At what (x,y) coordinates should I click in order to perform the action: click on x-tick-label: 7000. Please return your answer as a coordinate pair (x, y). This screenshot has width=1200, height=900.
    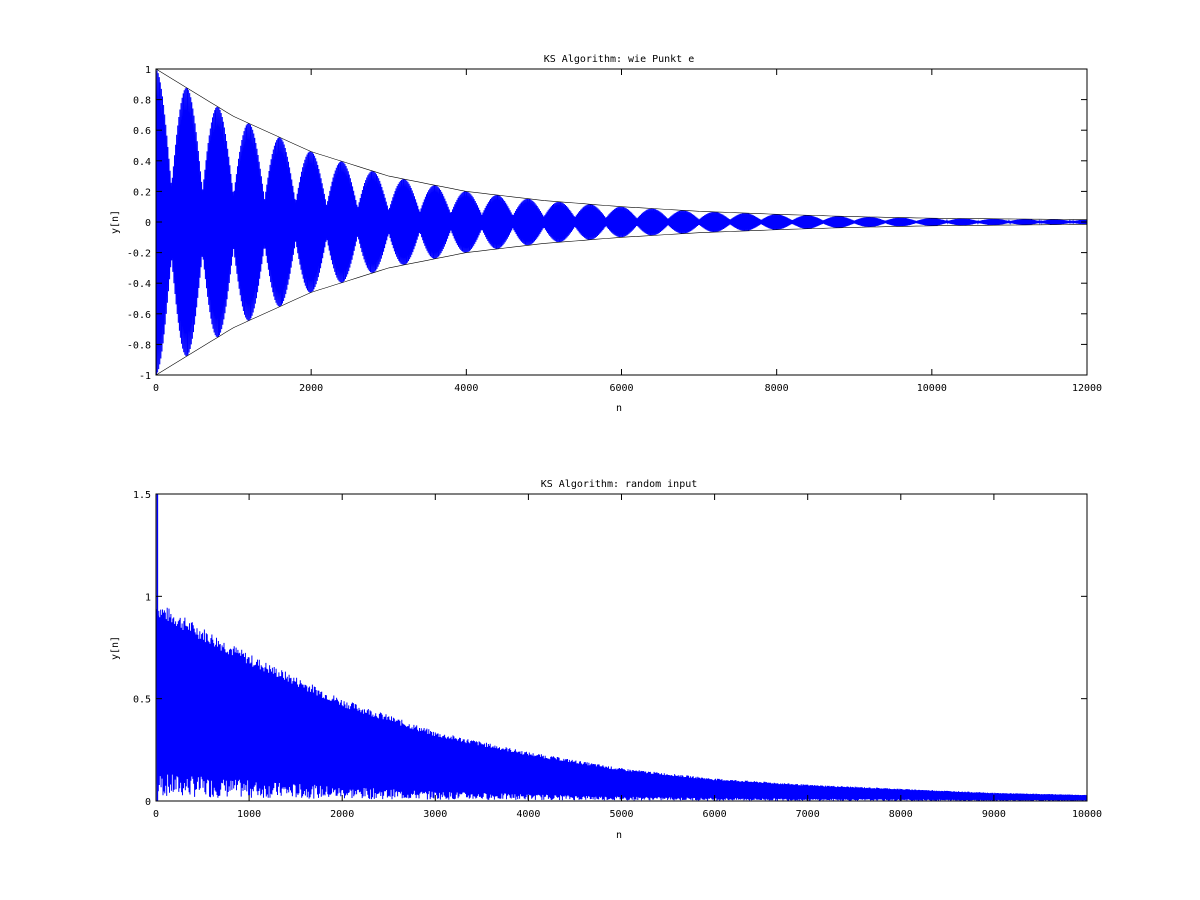
    Looking at the image, I should click on (808, 814).